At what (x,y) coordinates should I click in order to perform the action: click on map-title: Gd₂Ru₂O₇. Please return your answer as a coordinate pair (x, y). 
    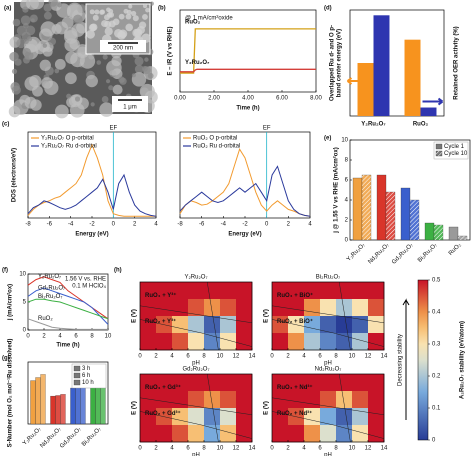
    Looking at the image, I should click on (195, 370).